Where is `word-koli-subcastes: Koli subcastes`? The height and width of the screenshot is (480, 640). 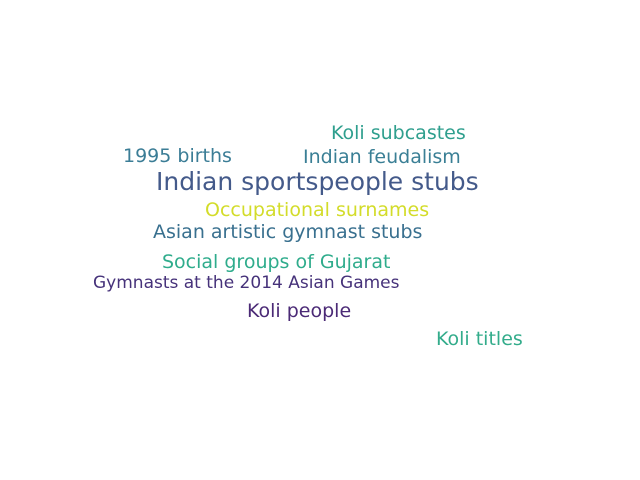 word-koli-subcastes: Koli subcastes is located at coordinates (398, 133).